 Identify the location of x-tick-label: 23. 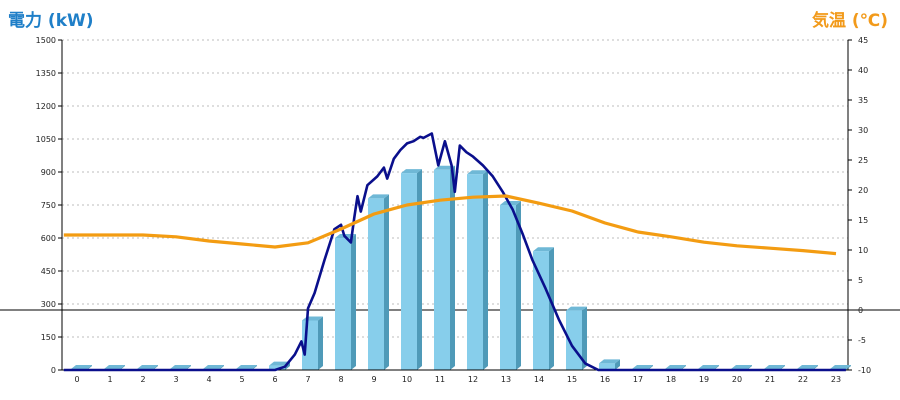
(836, 379).